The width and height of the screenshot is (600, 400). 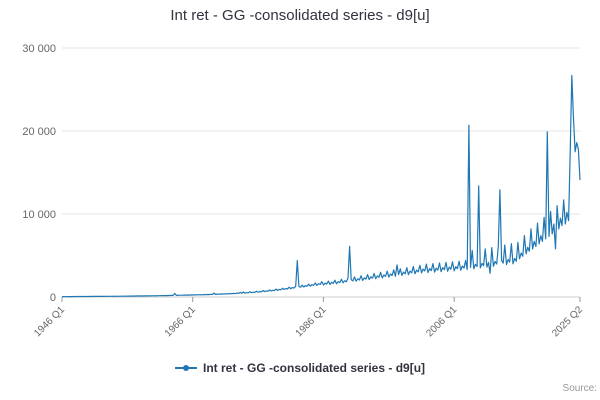 What do you see at coordinates (311, 321) in the screenshot?
I see `xtick-label-1986: 1986 Q1` at bounding box center [311, 321].